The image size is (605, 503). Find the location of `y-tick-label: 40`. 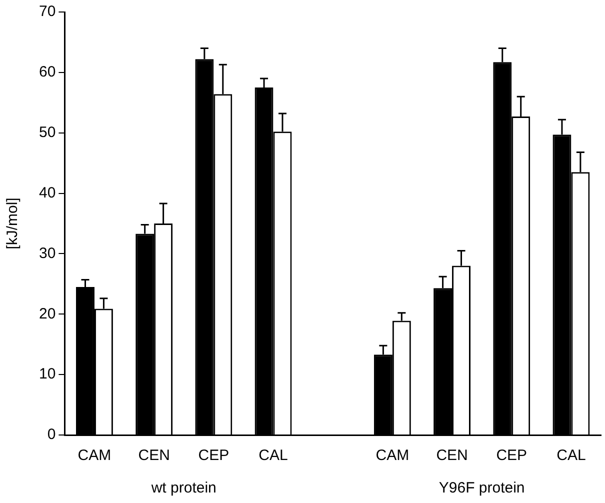

y-tick-label: 40 is located at coordinates (47, 193).